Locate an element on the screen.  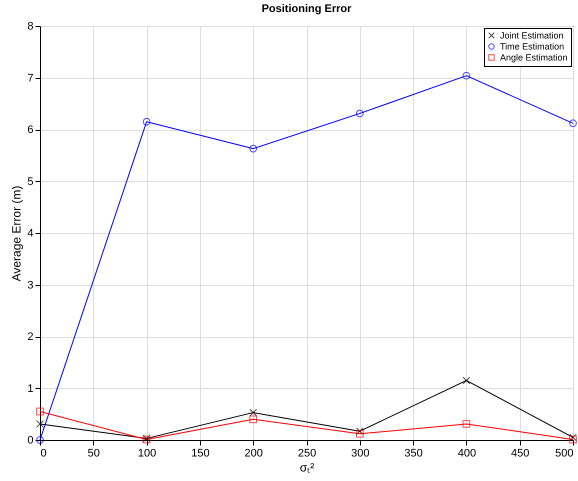
y-tick-label: 2 is located at coordinates (30, 337).